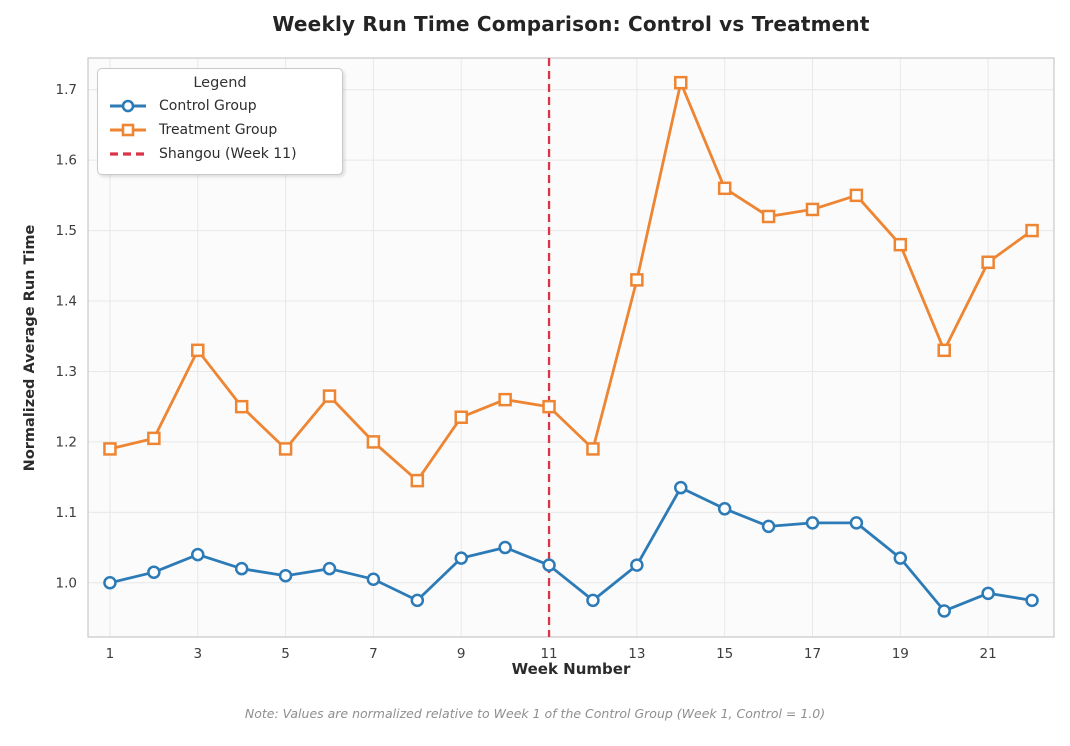 This screenshot has width=1070, height=746. Describe the element at coordinates (461, 654) in the screenshot. I see `x-tick-label: 9` at that location.